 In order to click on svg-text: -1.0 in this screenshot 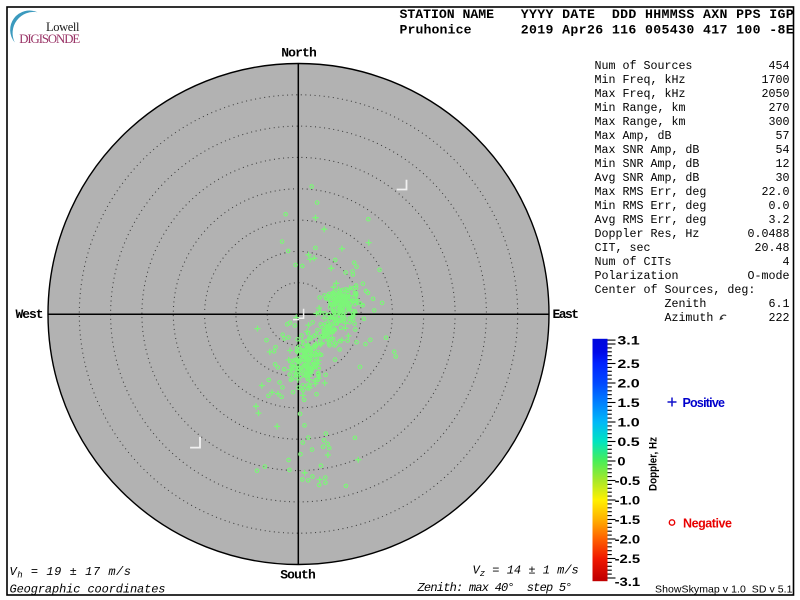, I will do `click(628, 500)`.